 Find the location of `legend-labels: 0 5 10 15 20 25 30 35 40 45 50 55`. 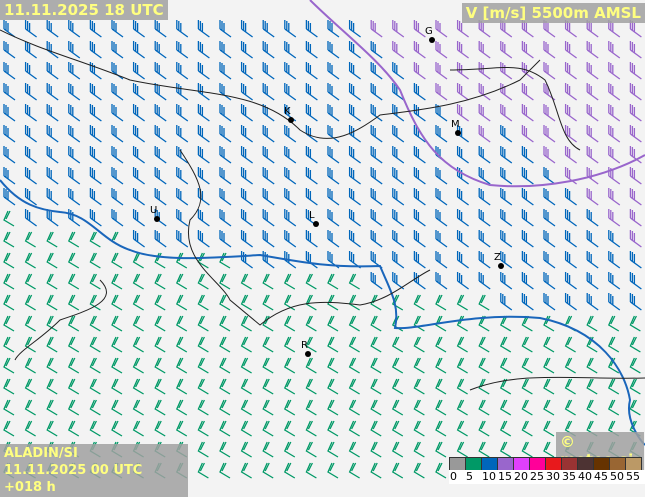

legend-labels: 0 5 10 15 20 25 30 35 40 45 50 55 is located at coordinates (547, 477).